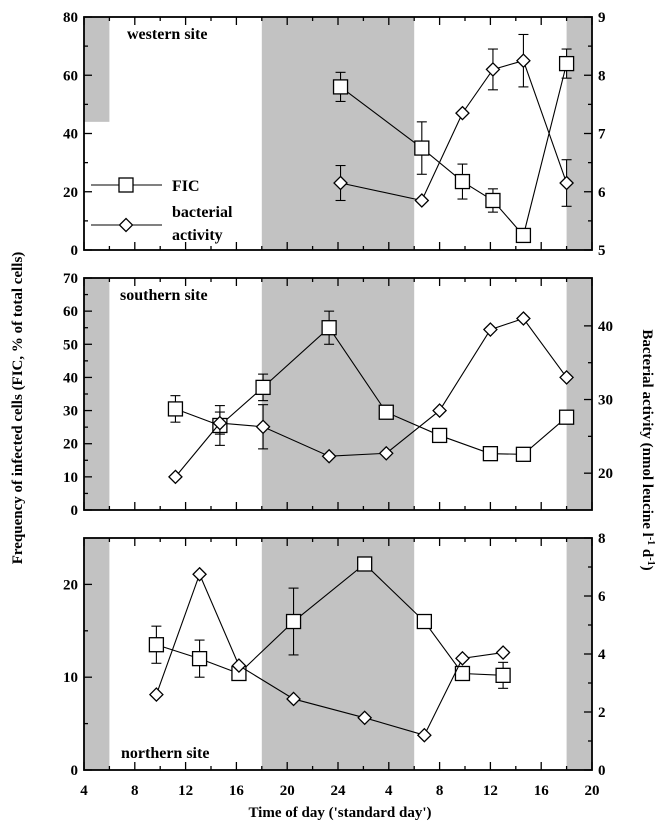 The image size is (670, 828). Describe the element at coordinates (602, 771) in the screenshot. I see `y-tick-label-right: 0` at that location.